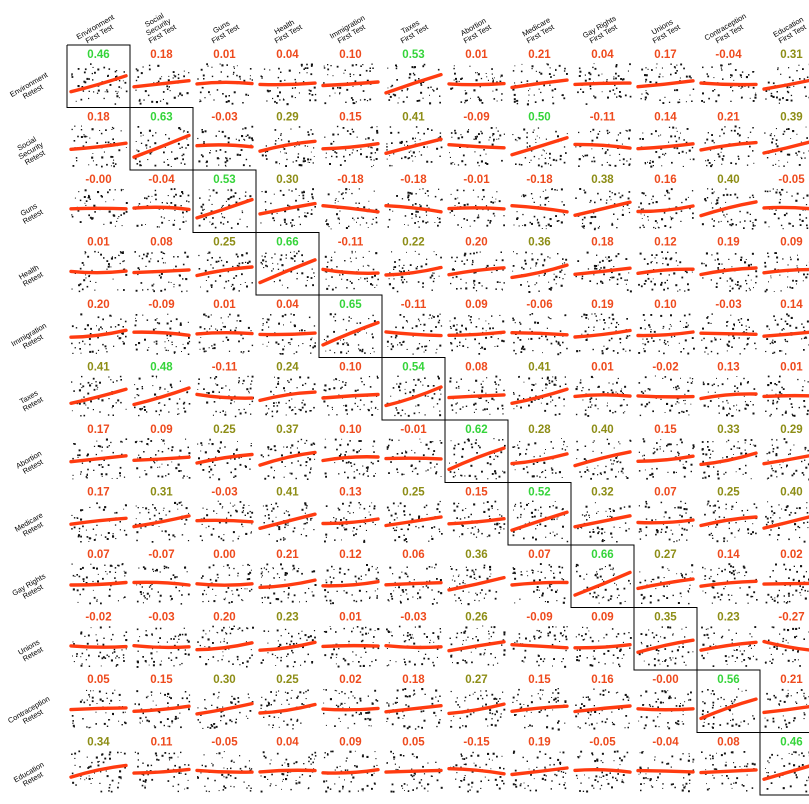  Describe the element at coordinates (413, 30) in the screenshot. I see `column-label: TaxesFirst Test` at that location.